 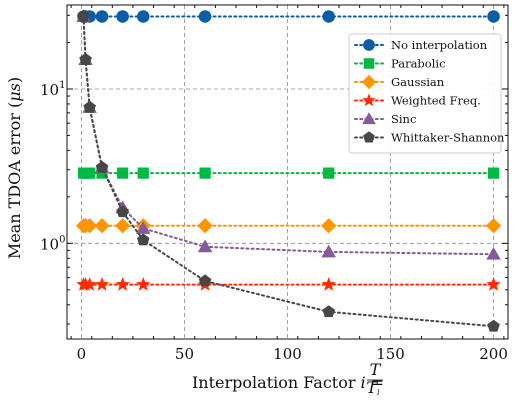 I want to click on legend-entry-weighted-freq: Weighted Freq., so click(x=417, y=100).